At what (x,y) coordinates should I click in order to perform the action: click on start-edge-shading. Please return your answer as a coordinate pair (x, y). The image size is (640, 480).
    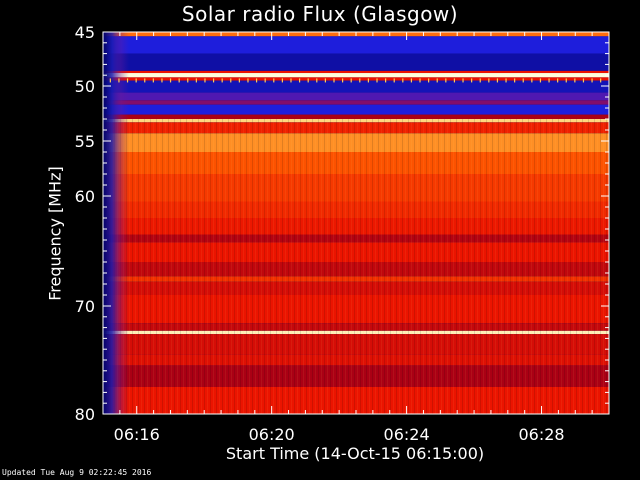
    Looking at the image, I should click on (116, 223).